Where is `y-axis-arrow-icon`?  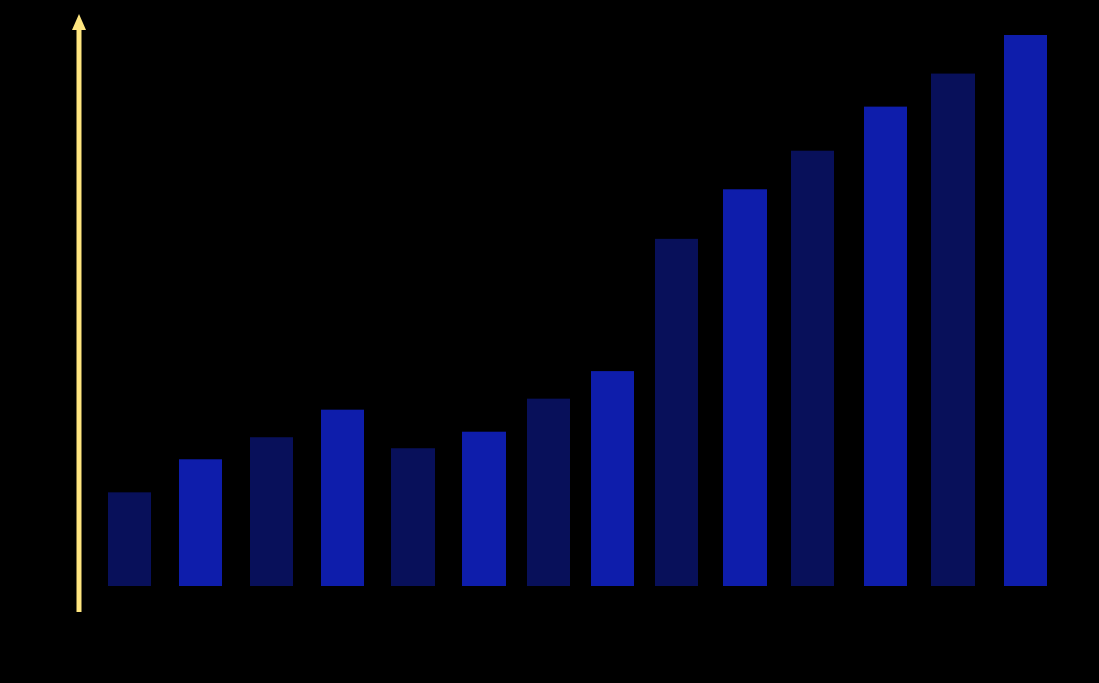
y-axis-arrow-icon is located at coordinates (79, 22).